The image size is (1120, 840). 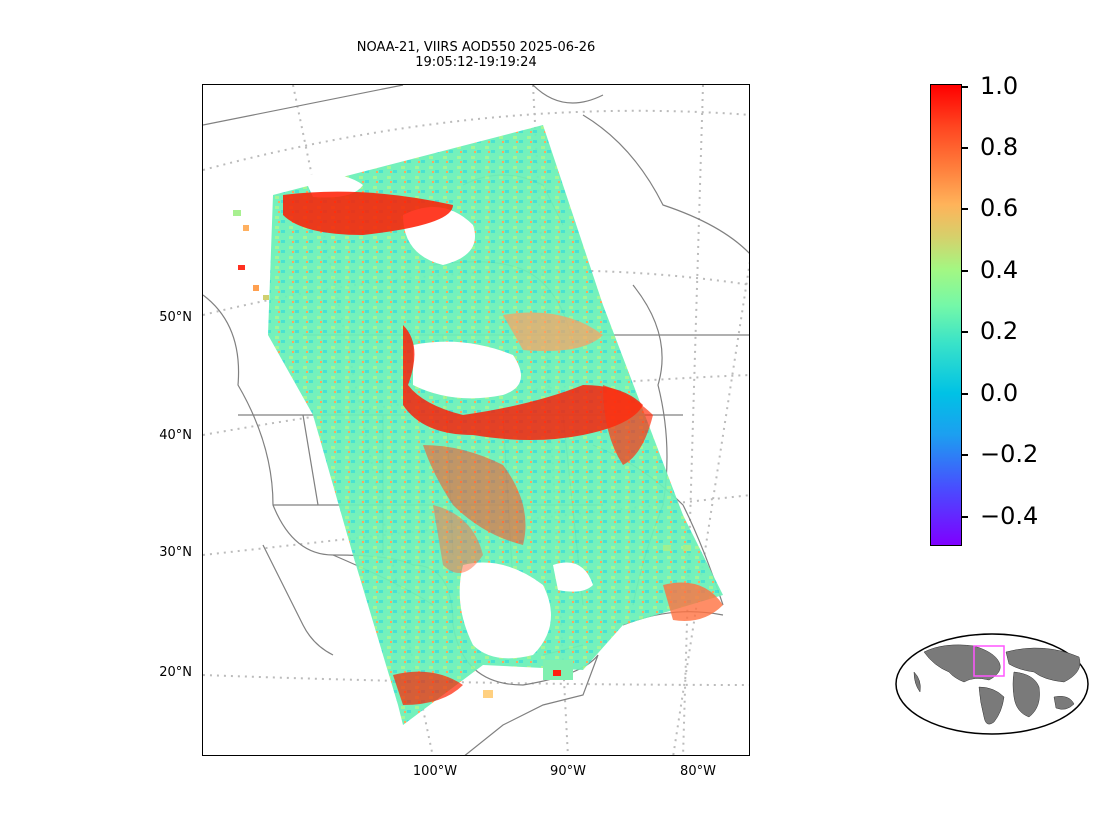 I want to click on world-locator-icon, so click(x=992, y=684).